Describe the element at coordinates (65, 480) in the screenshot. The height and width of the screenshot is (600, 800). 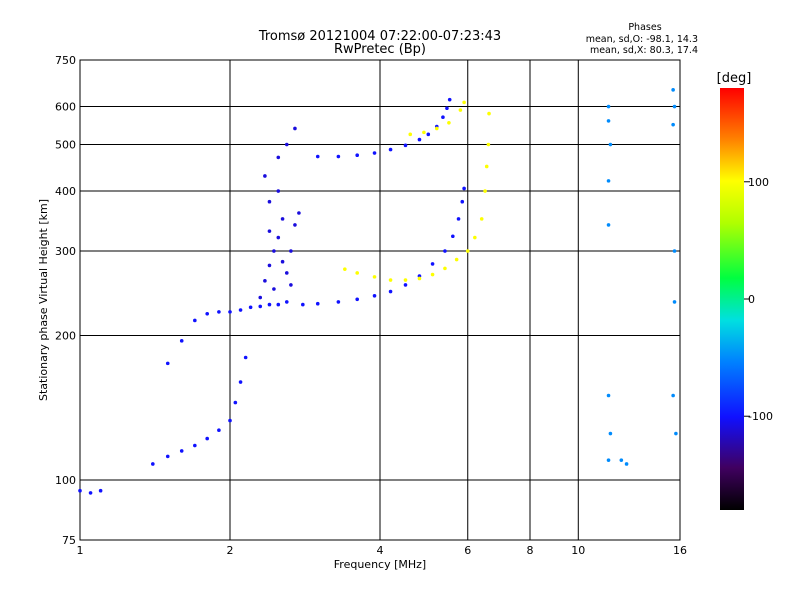
I see `y-tick-label: 100` at that location.